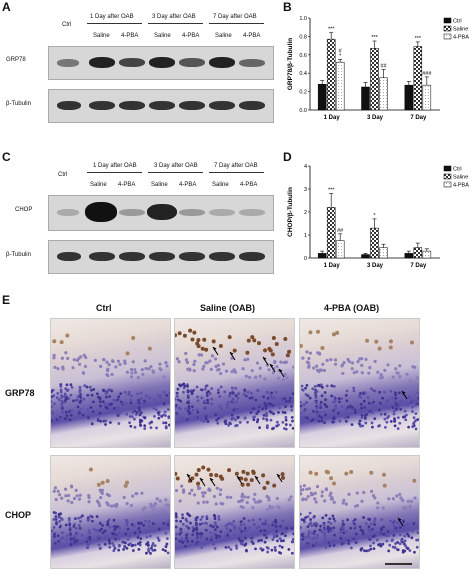 Image resolution: width=474 pixels, height=573 pixels. I want to click on blot-chop, so click(161, 213).